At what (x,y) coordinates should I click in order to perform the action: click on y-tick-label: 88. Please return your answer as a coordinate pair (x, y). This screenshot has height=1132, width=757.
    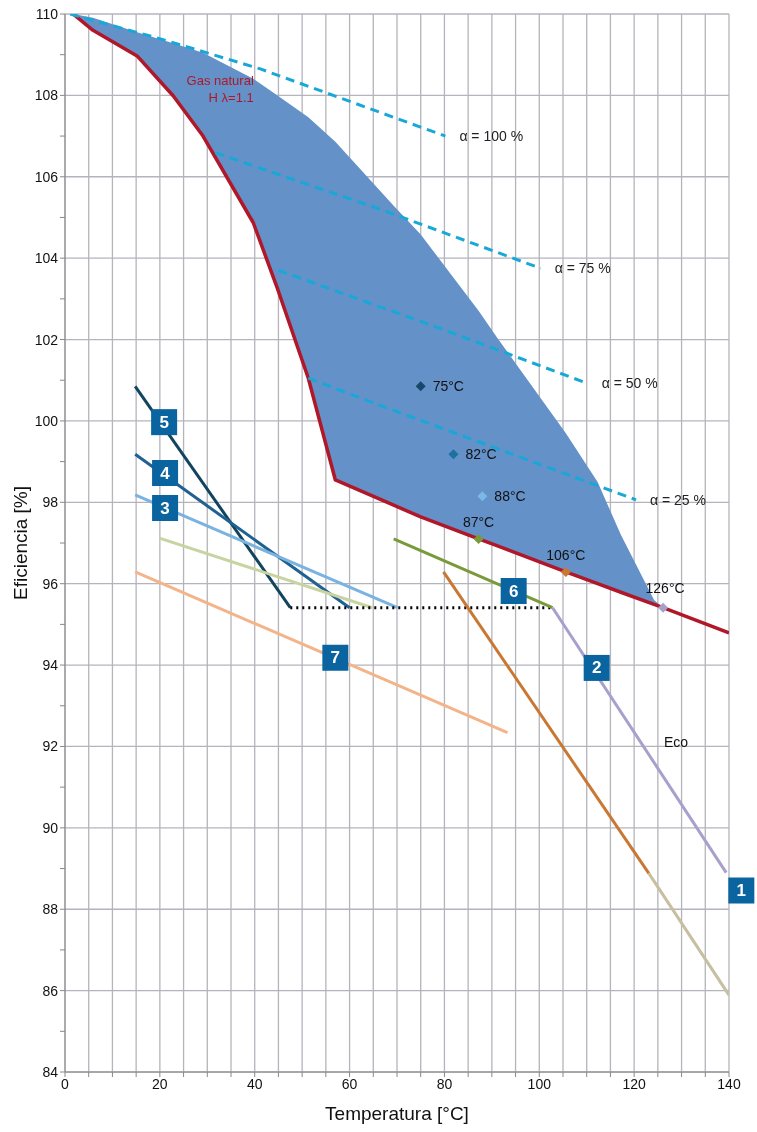
    Looking at the image, I should click on (50, 909).